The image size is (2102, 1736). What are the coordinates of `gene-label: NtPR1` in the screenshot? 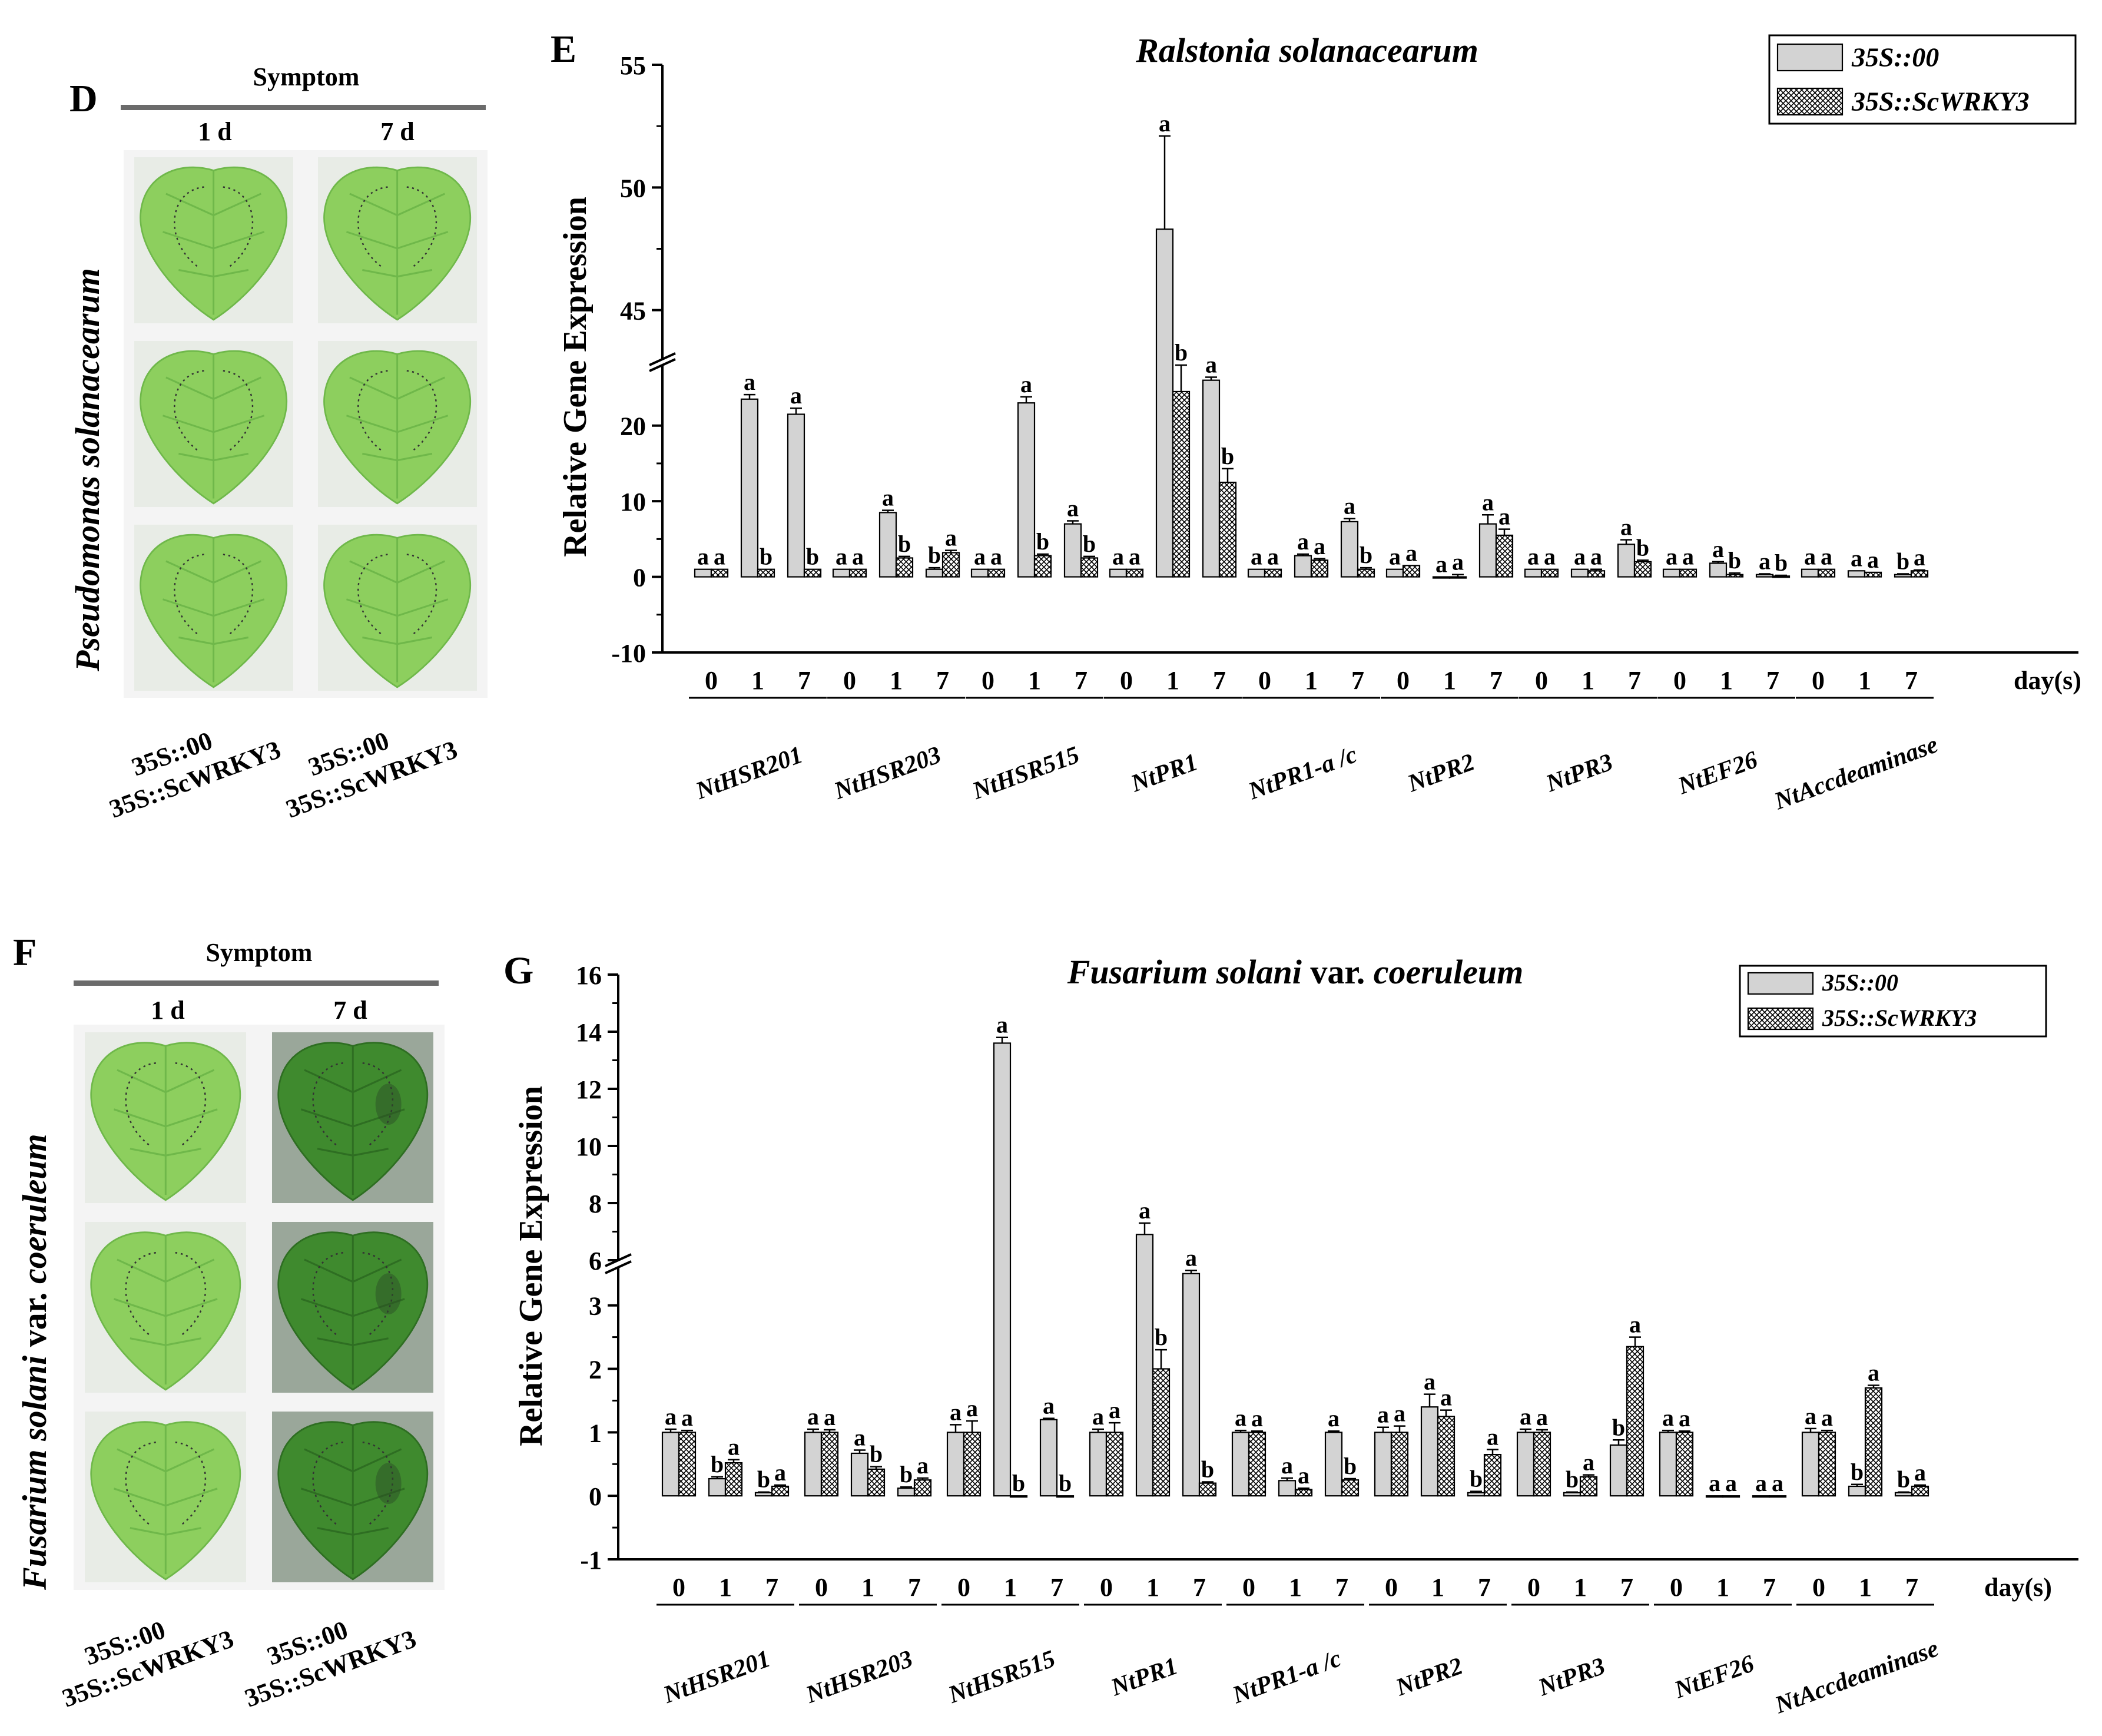 It's located at (1144, 1676).